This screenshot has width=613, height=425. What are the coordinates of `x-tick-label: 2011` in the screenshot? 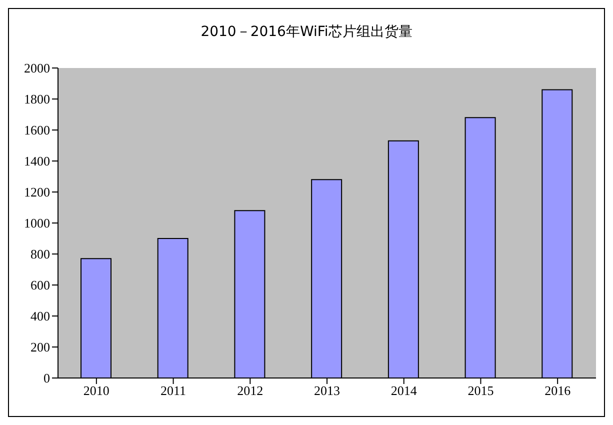 It's located at (173, 390).